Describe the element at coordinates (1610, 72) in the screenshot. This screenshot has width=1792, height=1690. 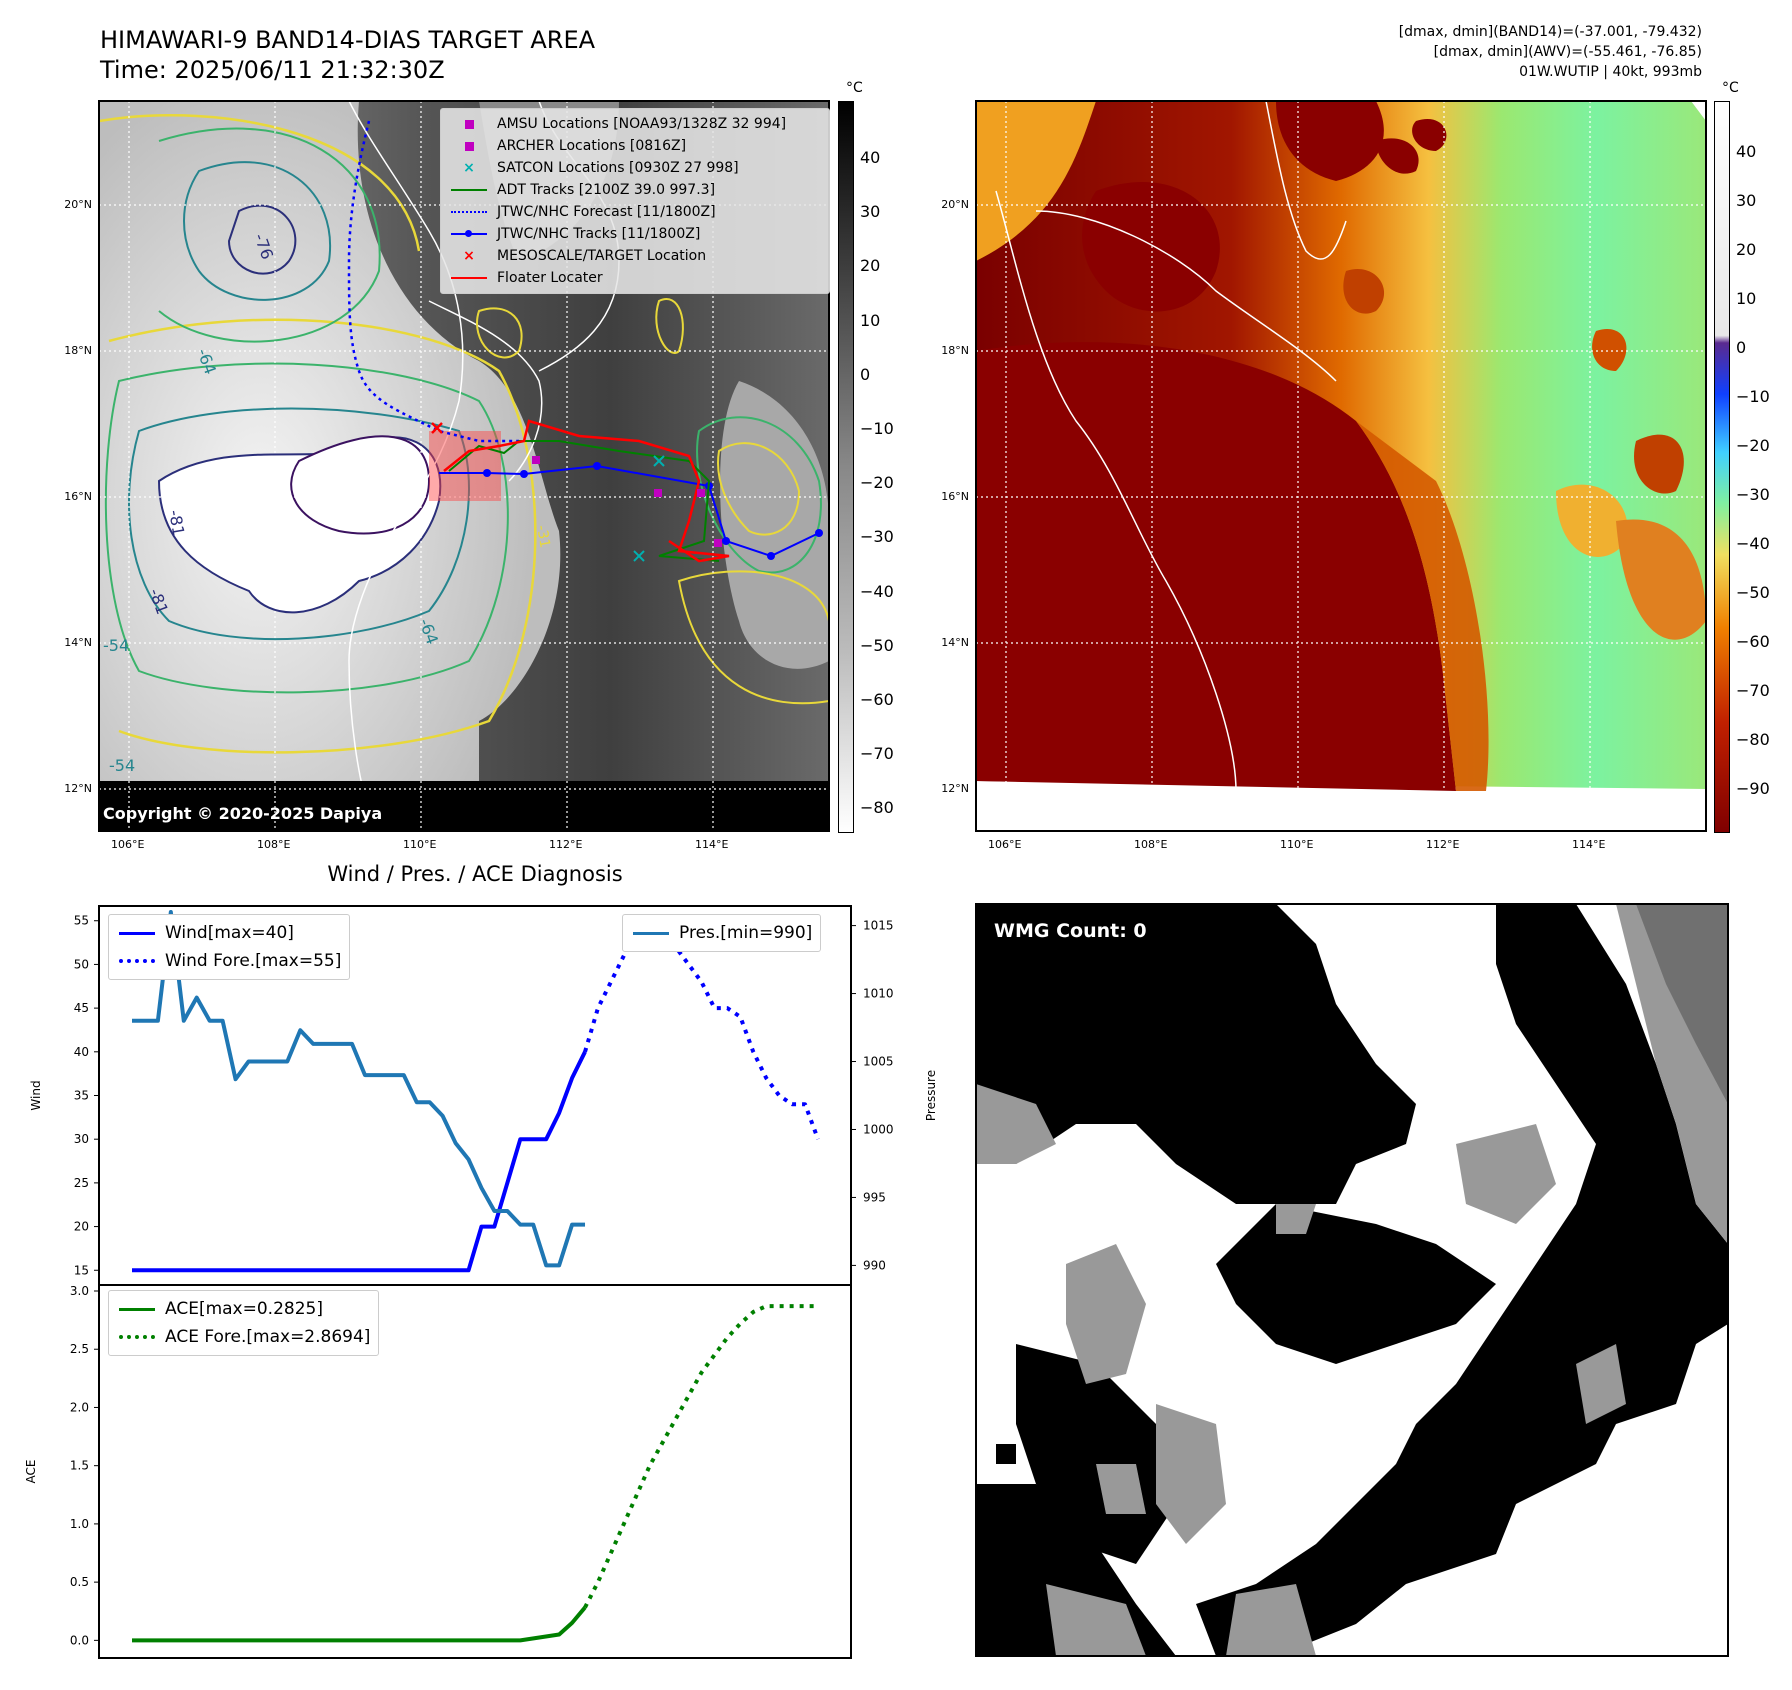
I see `info-storm: 01W.WUTIP | 40kt, 993mb` at that location.